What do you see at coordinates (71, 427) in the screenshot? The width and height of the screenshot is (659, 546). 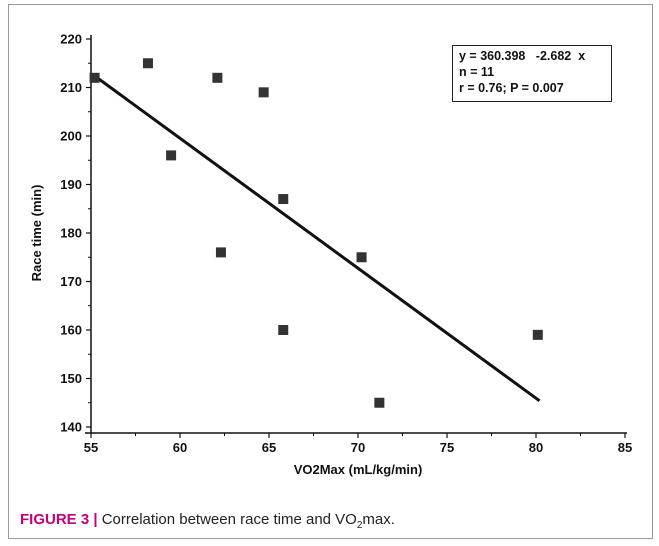 I see `y-tick-label: 140` at bounding box center [71, 427].